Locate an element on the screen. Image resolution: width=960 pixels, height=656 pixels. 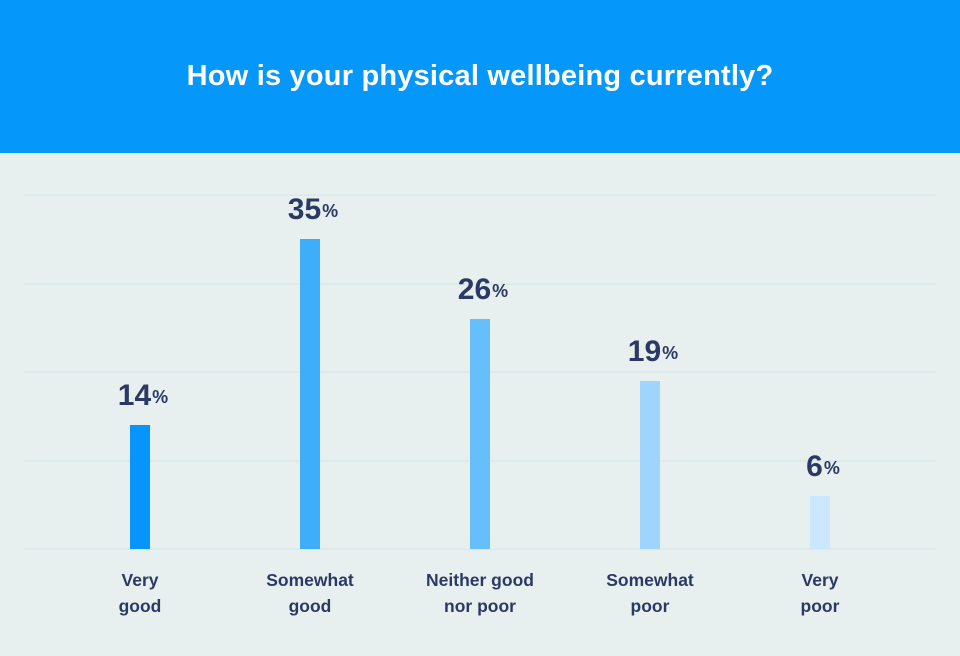
category-label-line: nor poor is located at coordinates (480, 606).